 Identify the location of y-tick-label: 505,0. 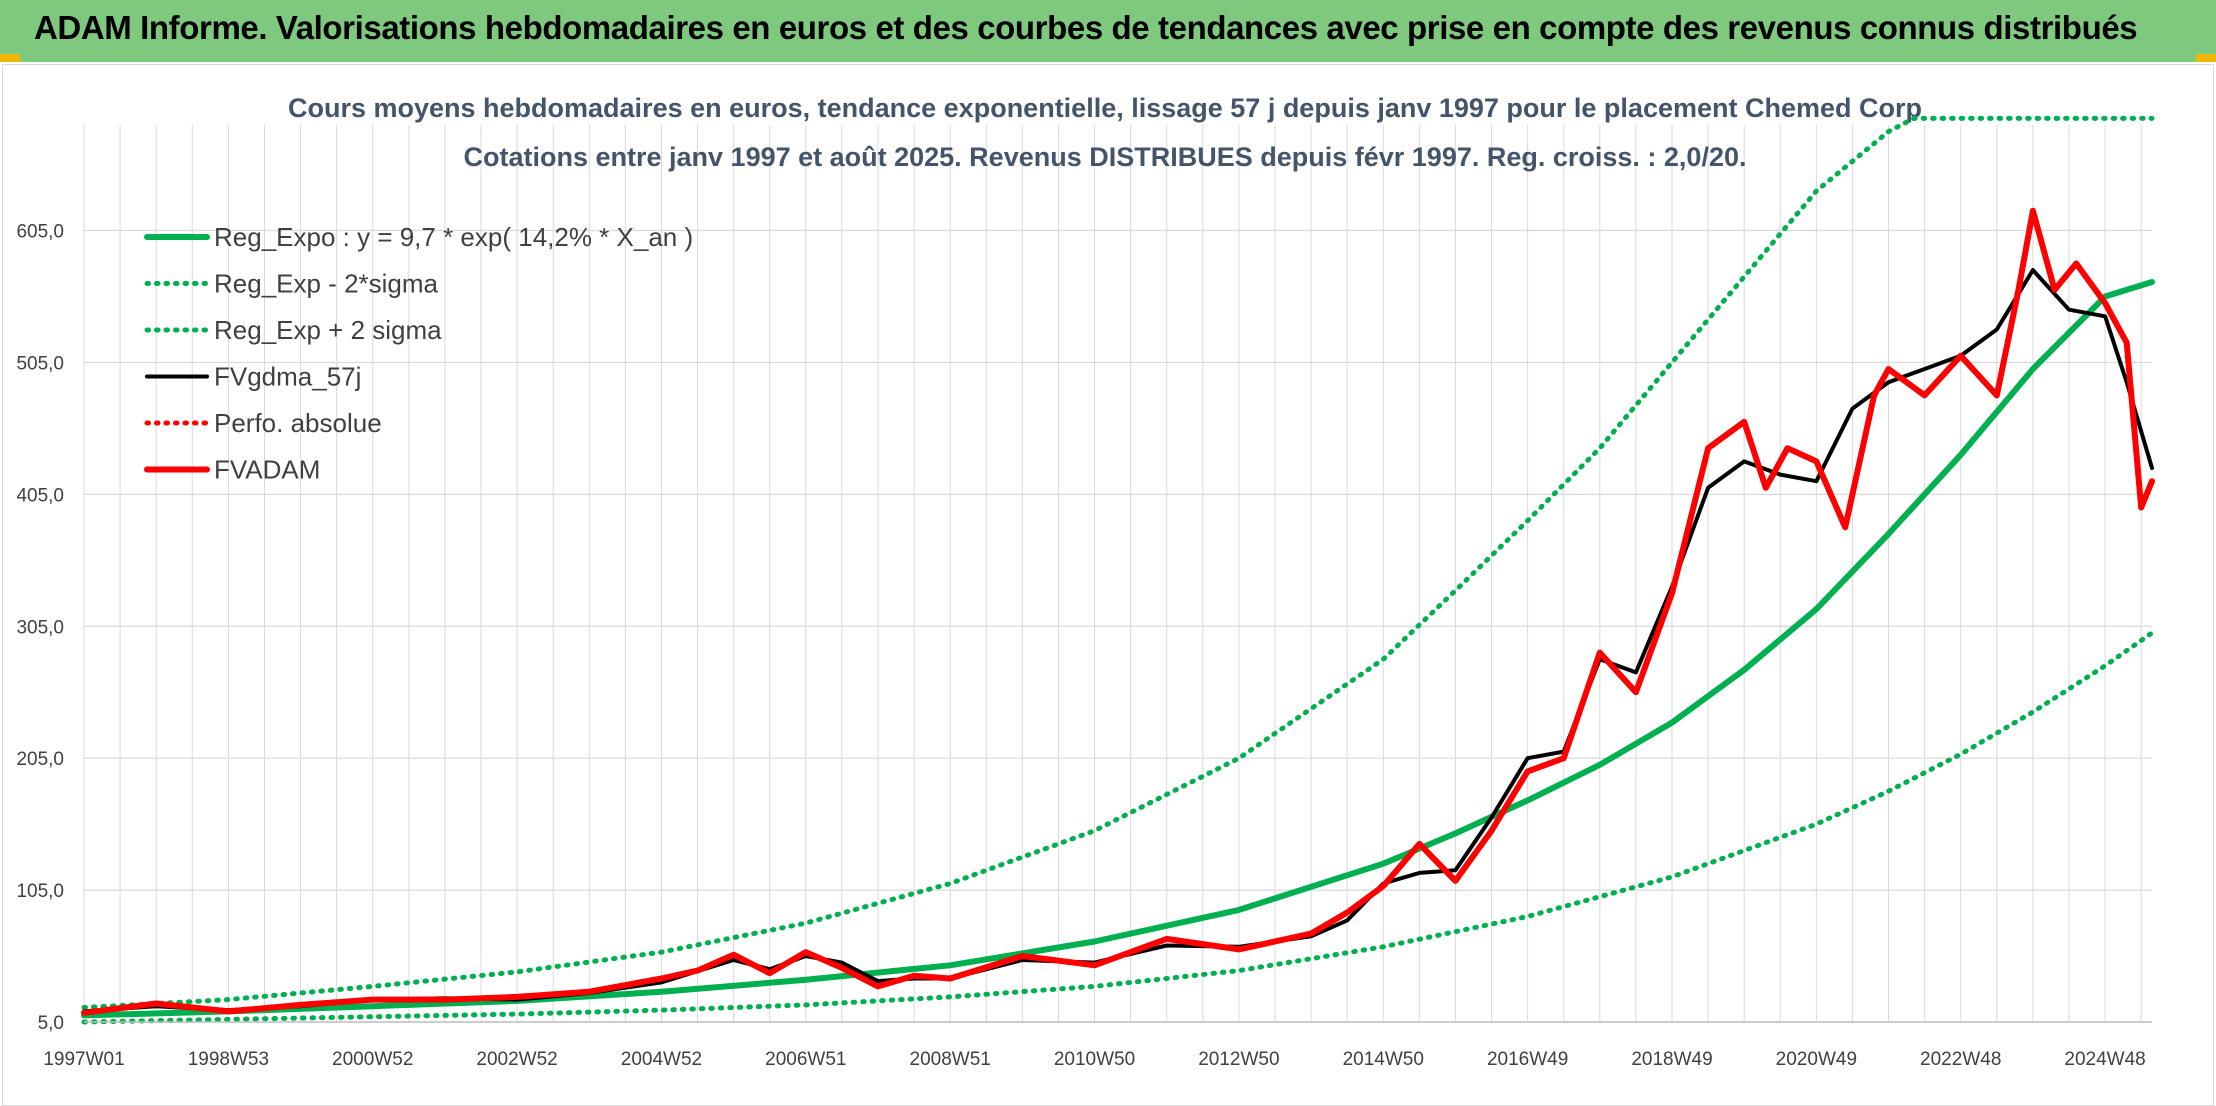
(40, 363).